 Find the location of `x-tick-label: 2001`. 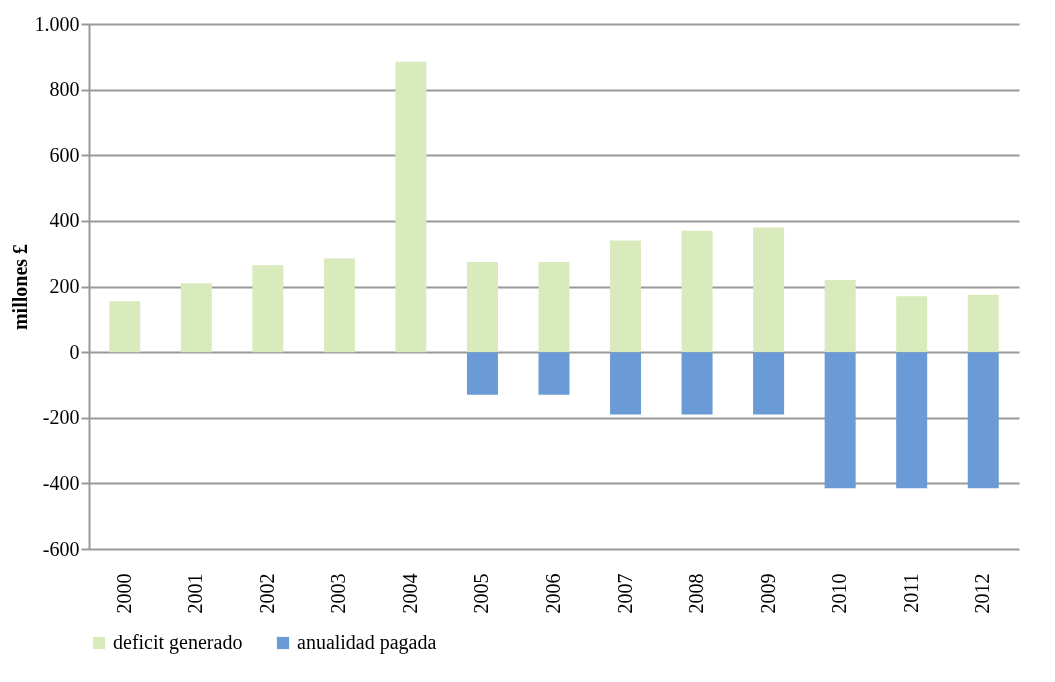

x-tick-label: 2001 is located at coordinates (195, 593).